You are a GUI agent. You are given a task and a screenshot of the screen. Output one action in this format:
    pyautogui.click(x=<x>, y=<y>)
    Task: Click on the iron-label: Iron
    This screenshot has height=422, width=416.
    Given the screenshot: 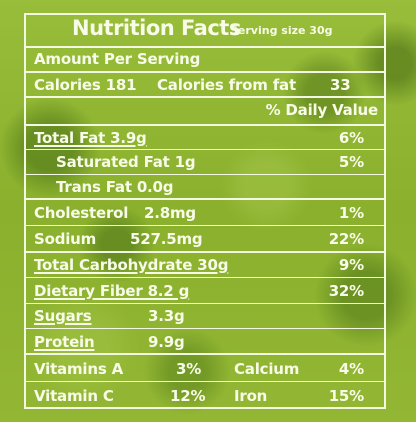 What is the action you would take?
    pyautogui.click(x=251, y=396)
    